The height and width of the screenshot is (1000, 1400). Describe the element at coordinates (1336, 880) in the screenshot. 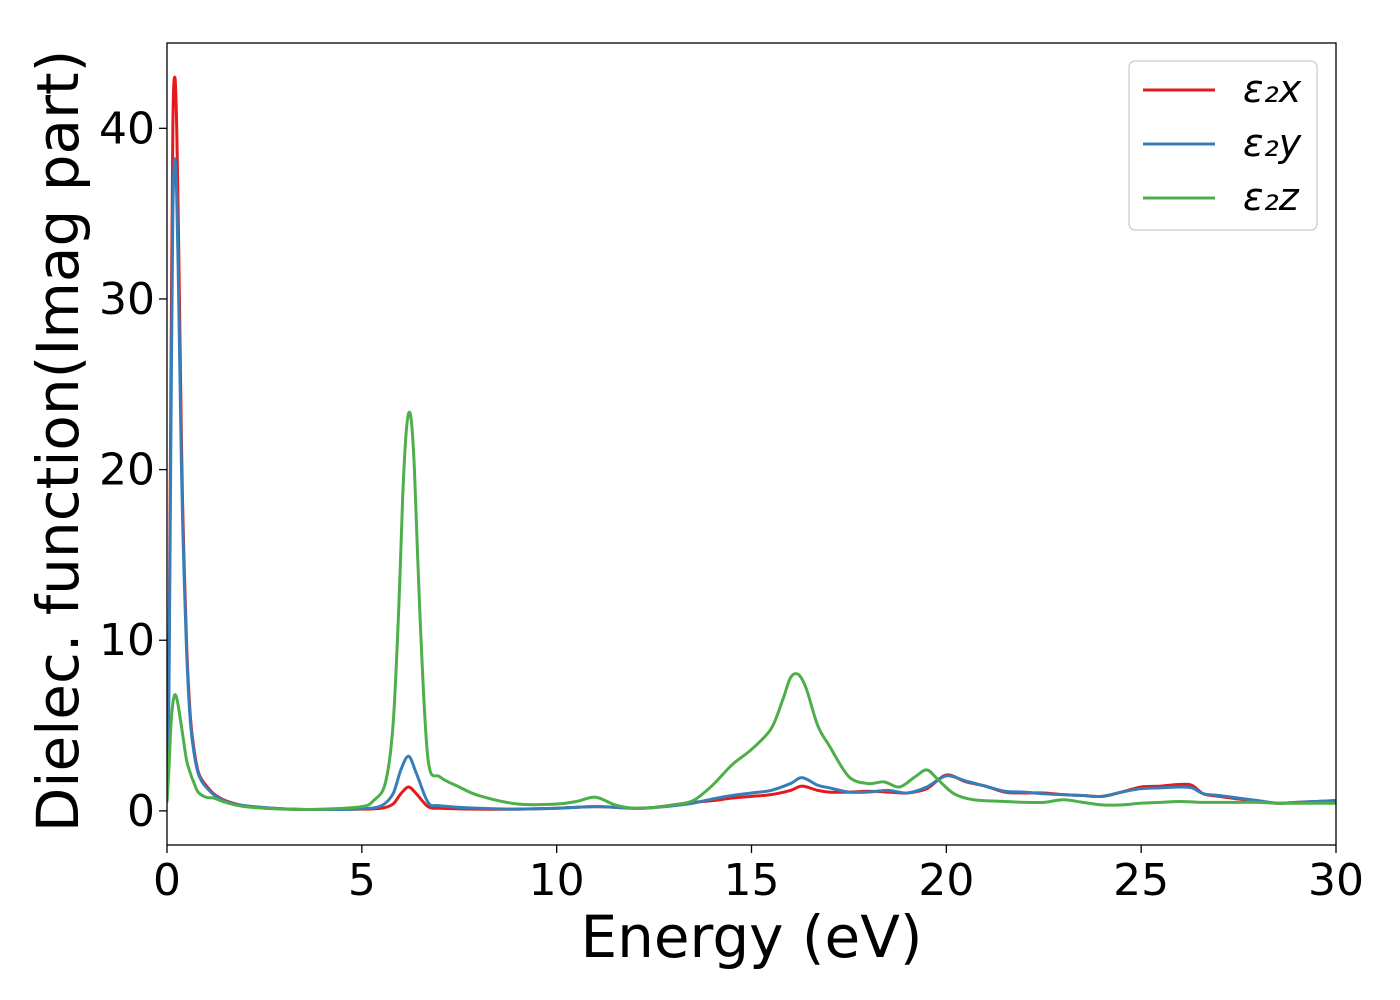

I see `x-tick-label: 30` at that location.